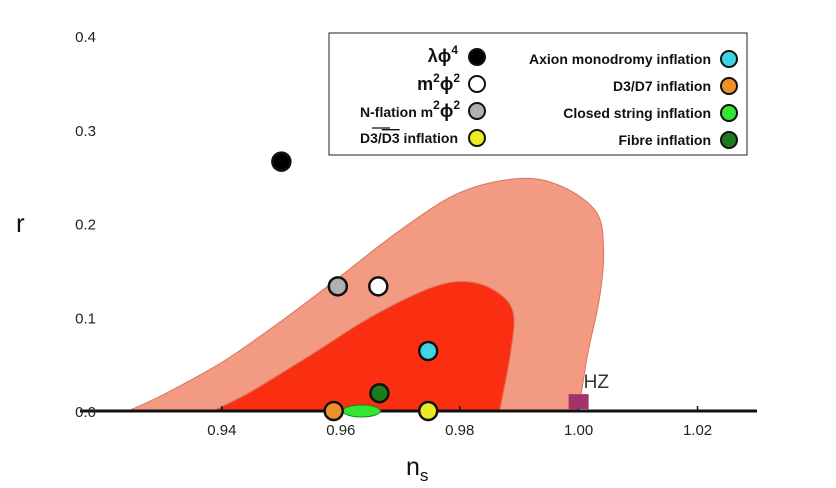  Describe the element at coordinates (729, 140) in the screenshot. I see `legend-marker-fibre` at that location.